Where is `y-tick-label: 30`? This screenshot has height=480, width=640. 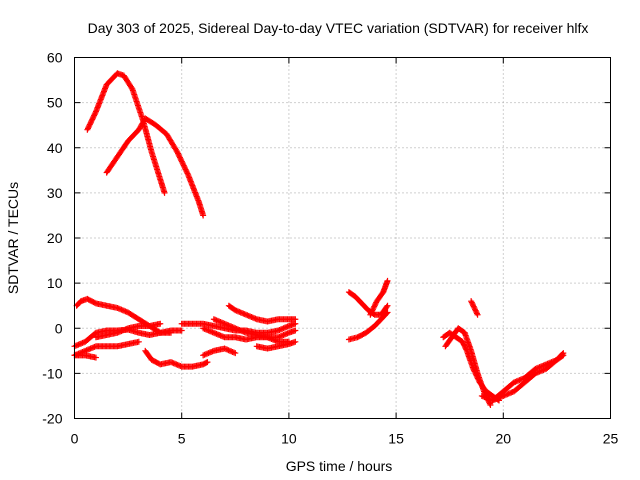
y-tick-label: 30 is located at coordinates (55, 193).